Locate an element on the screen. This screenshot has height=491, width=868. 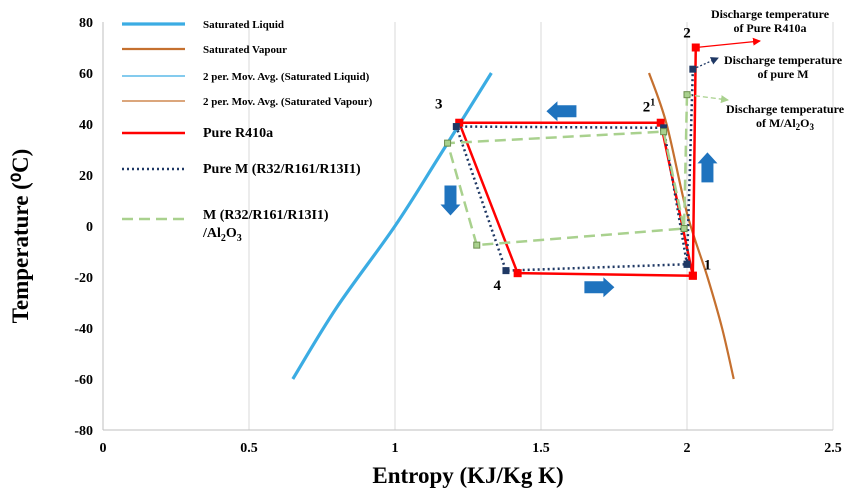
legend-label-line: M (R32/R161/R13I1) is located at coordinates (266, 215).